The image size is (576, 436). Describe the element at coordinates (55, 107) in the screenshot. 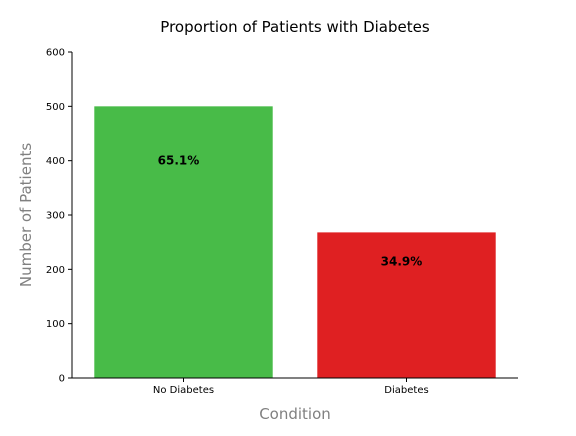

I see `y-tick-label: 500` at that location.